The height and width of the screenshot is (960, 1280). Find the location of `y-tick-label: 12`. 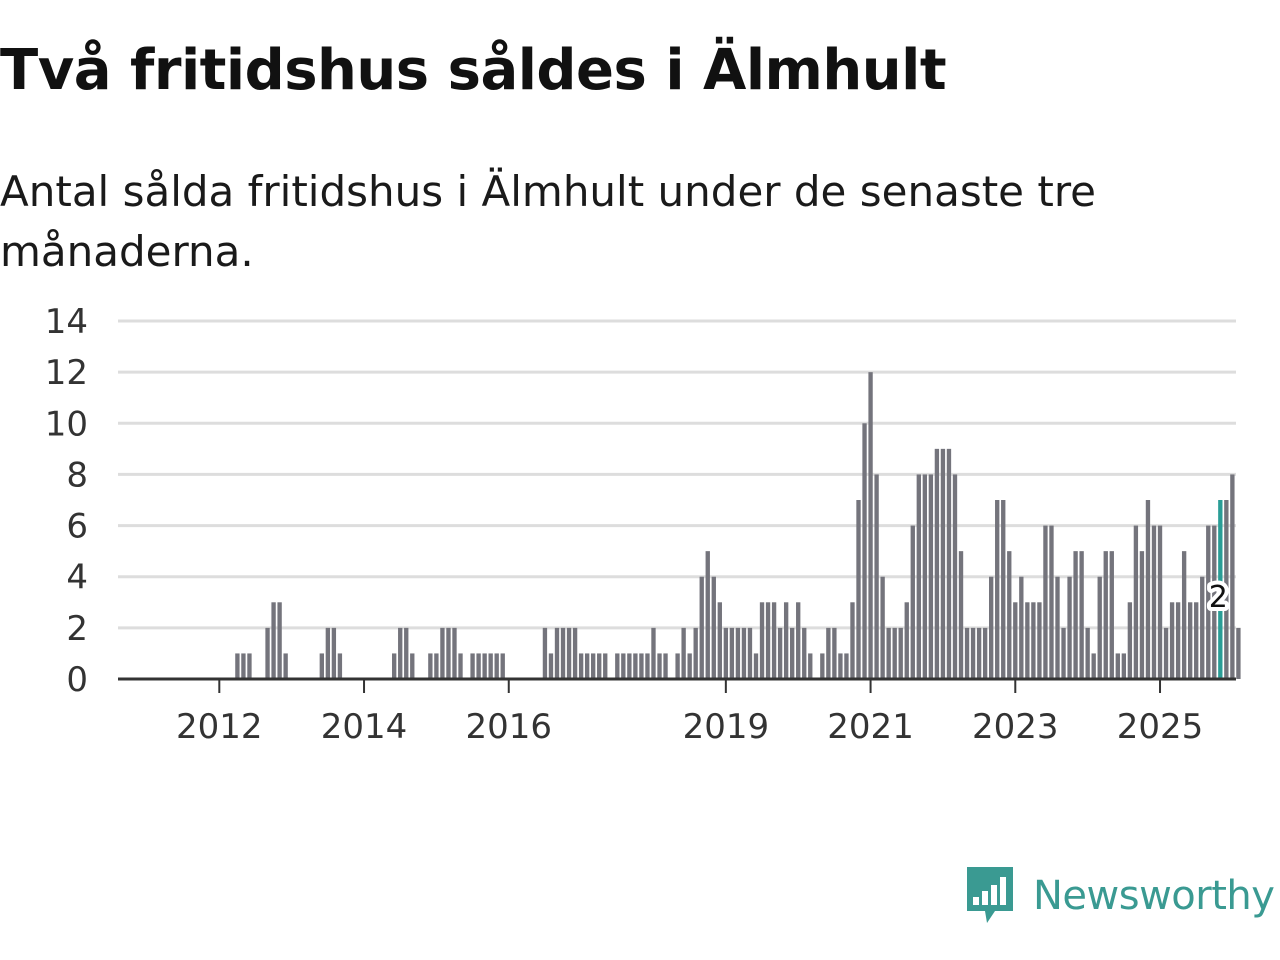

y-tick-label: 12 is located at coordinates (66, 373).